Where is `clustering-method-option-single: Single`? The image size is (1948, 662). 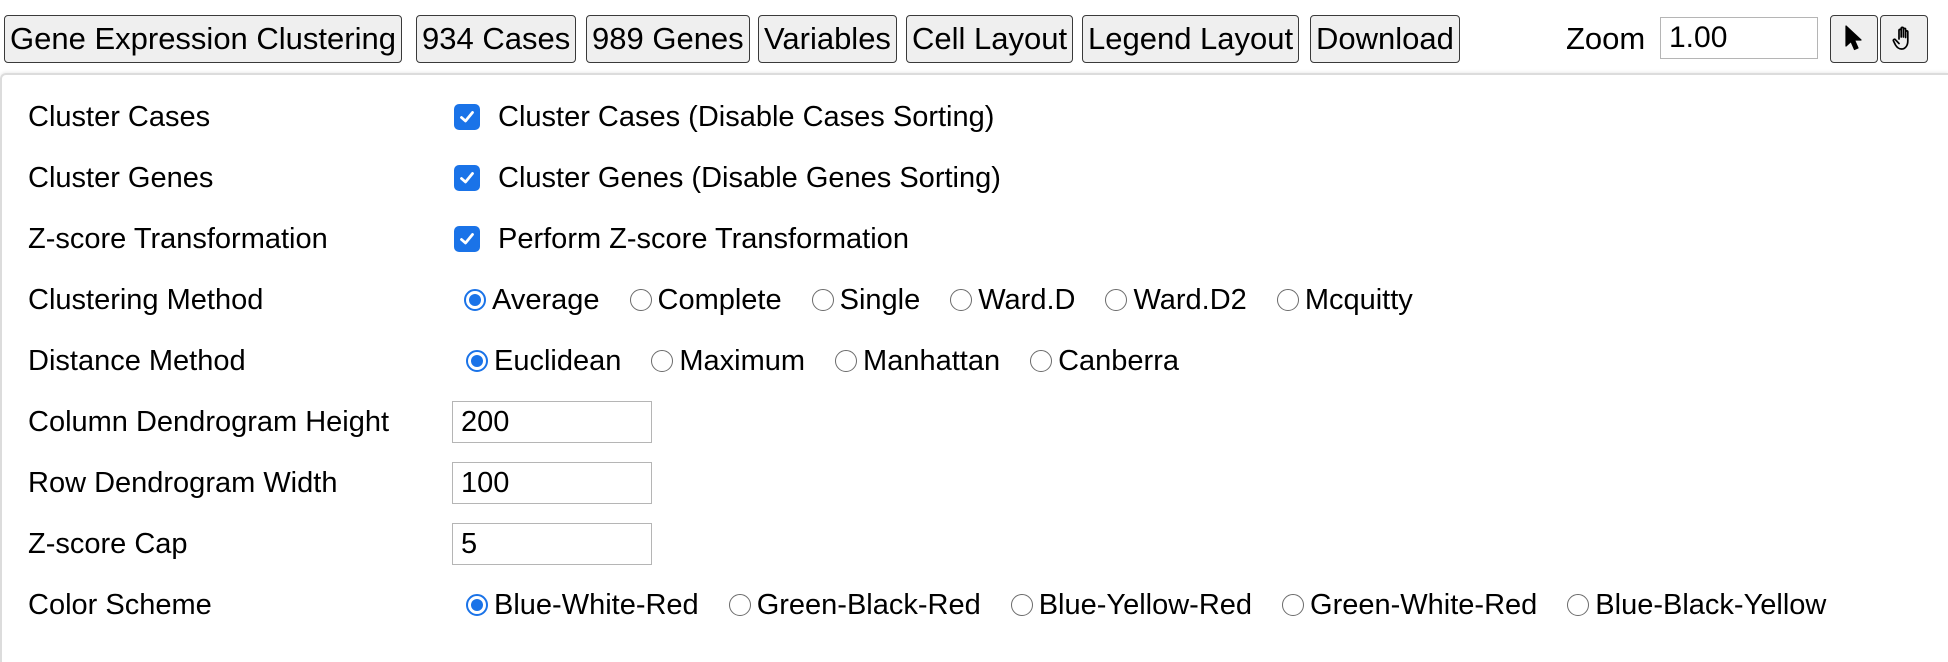 clustering-method-option-single: Single is located at coordinates (863, 300).